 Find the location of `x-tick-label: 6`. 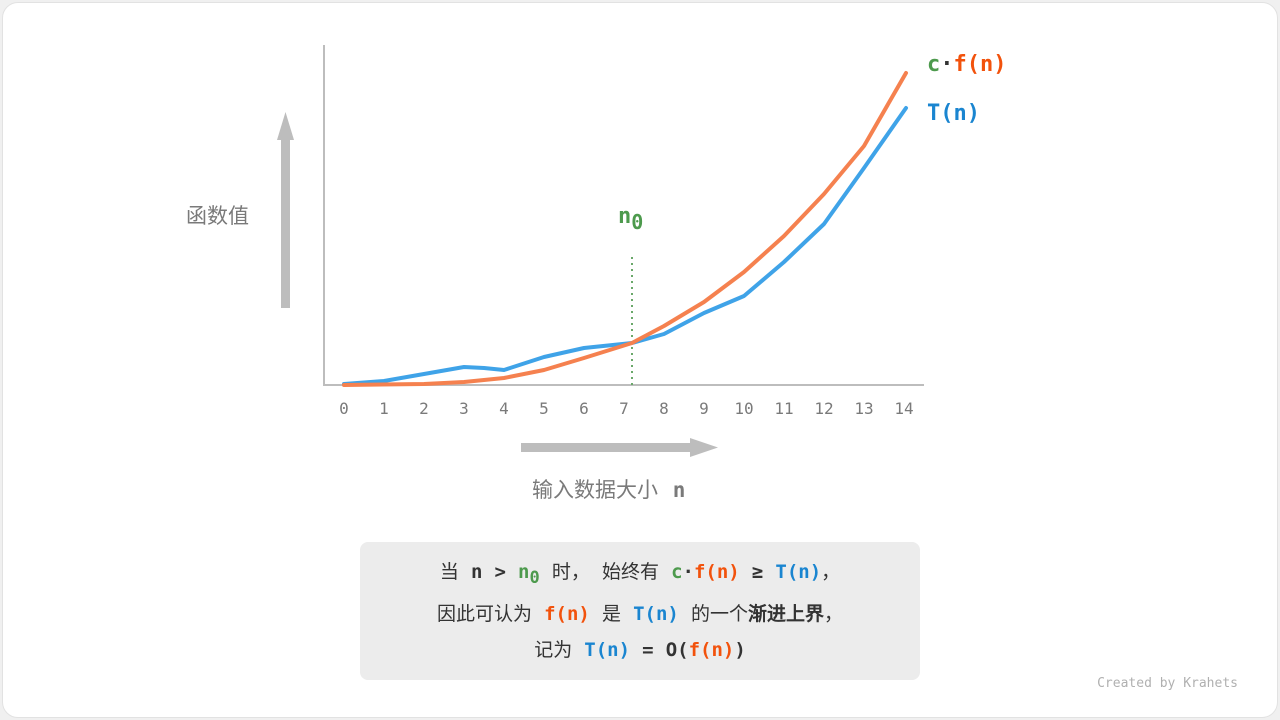

x-tick-label: 6 is located at coordinates (584, 408).